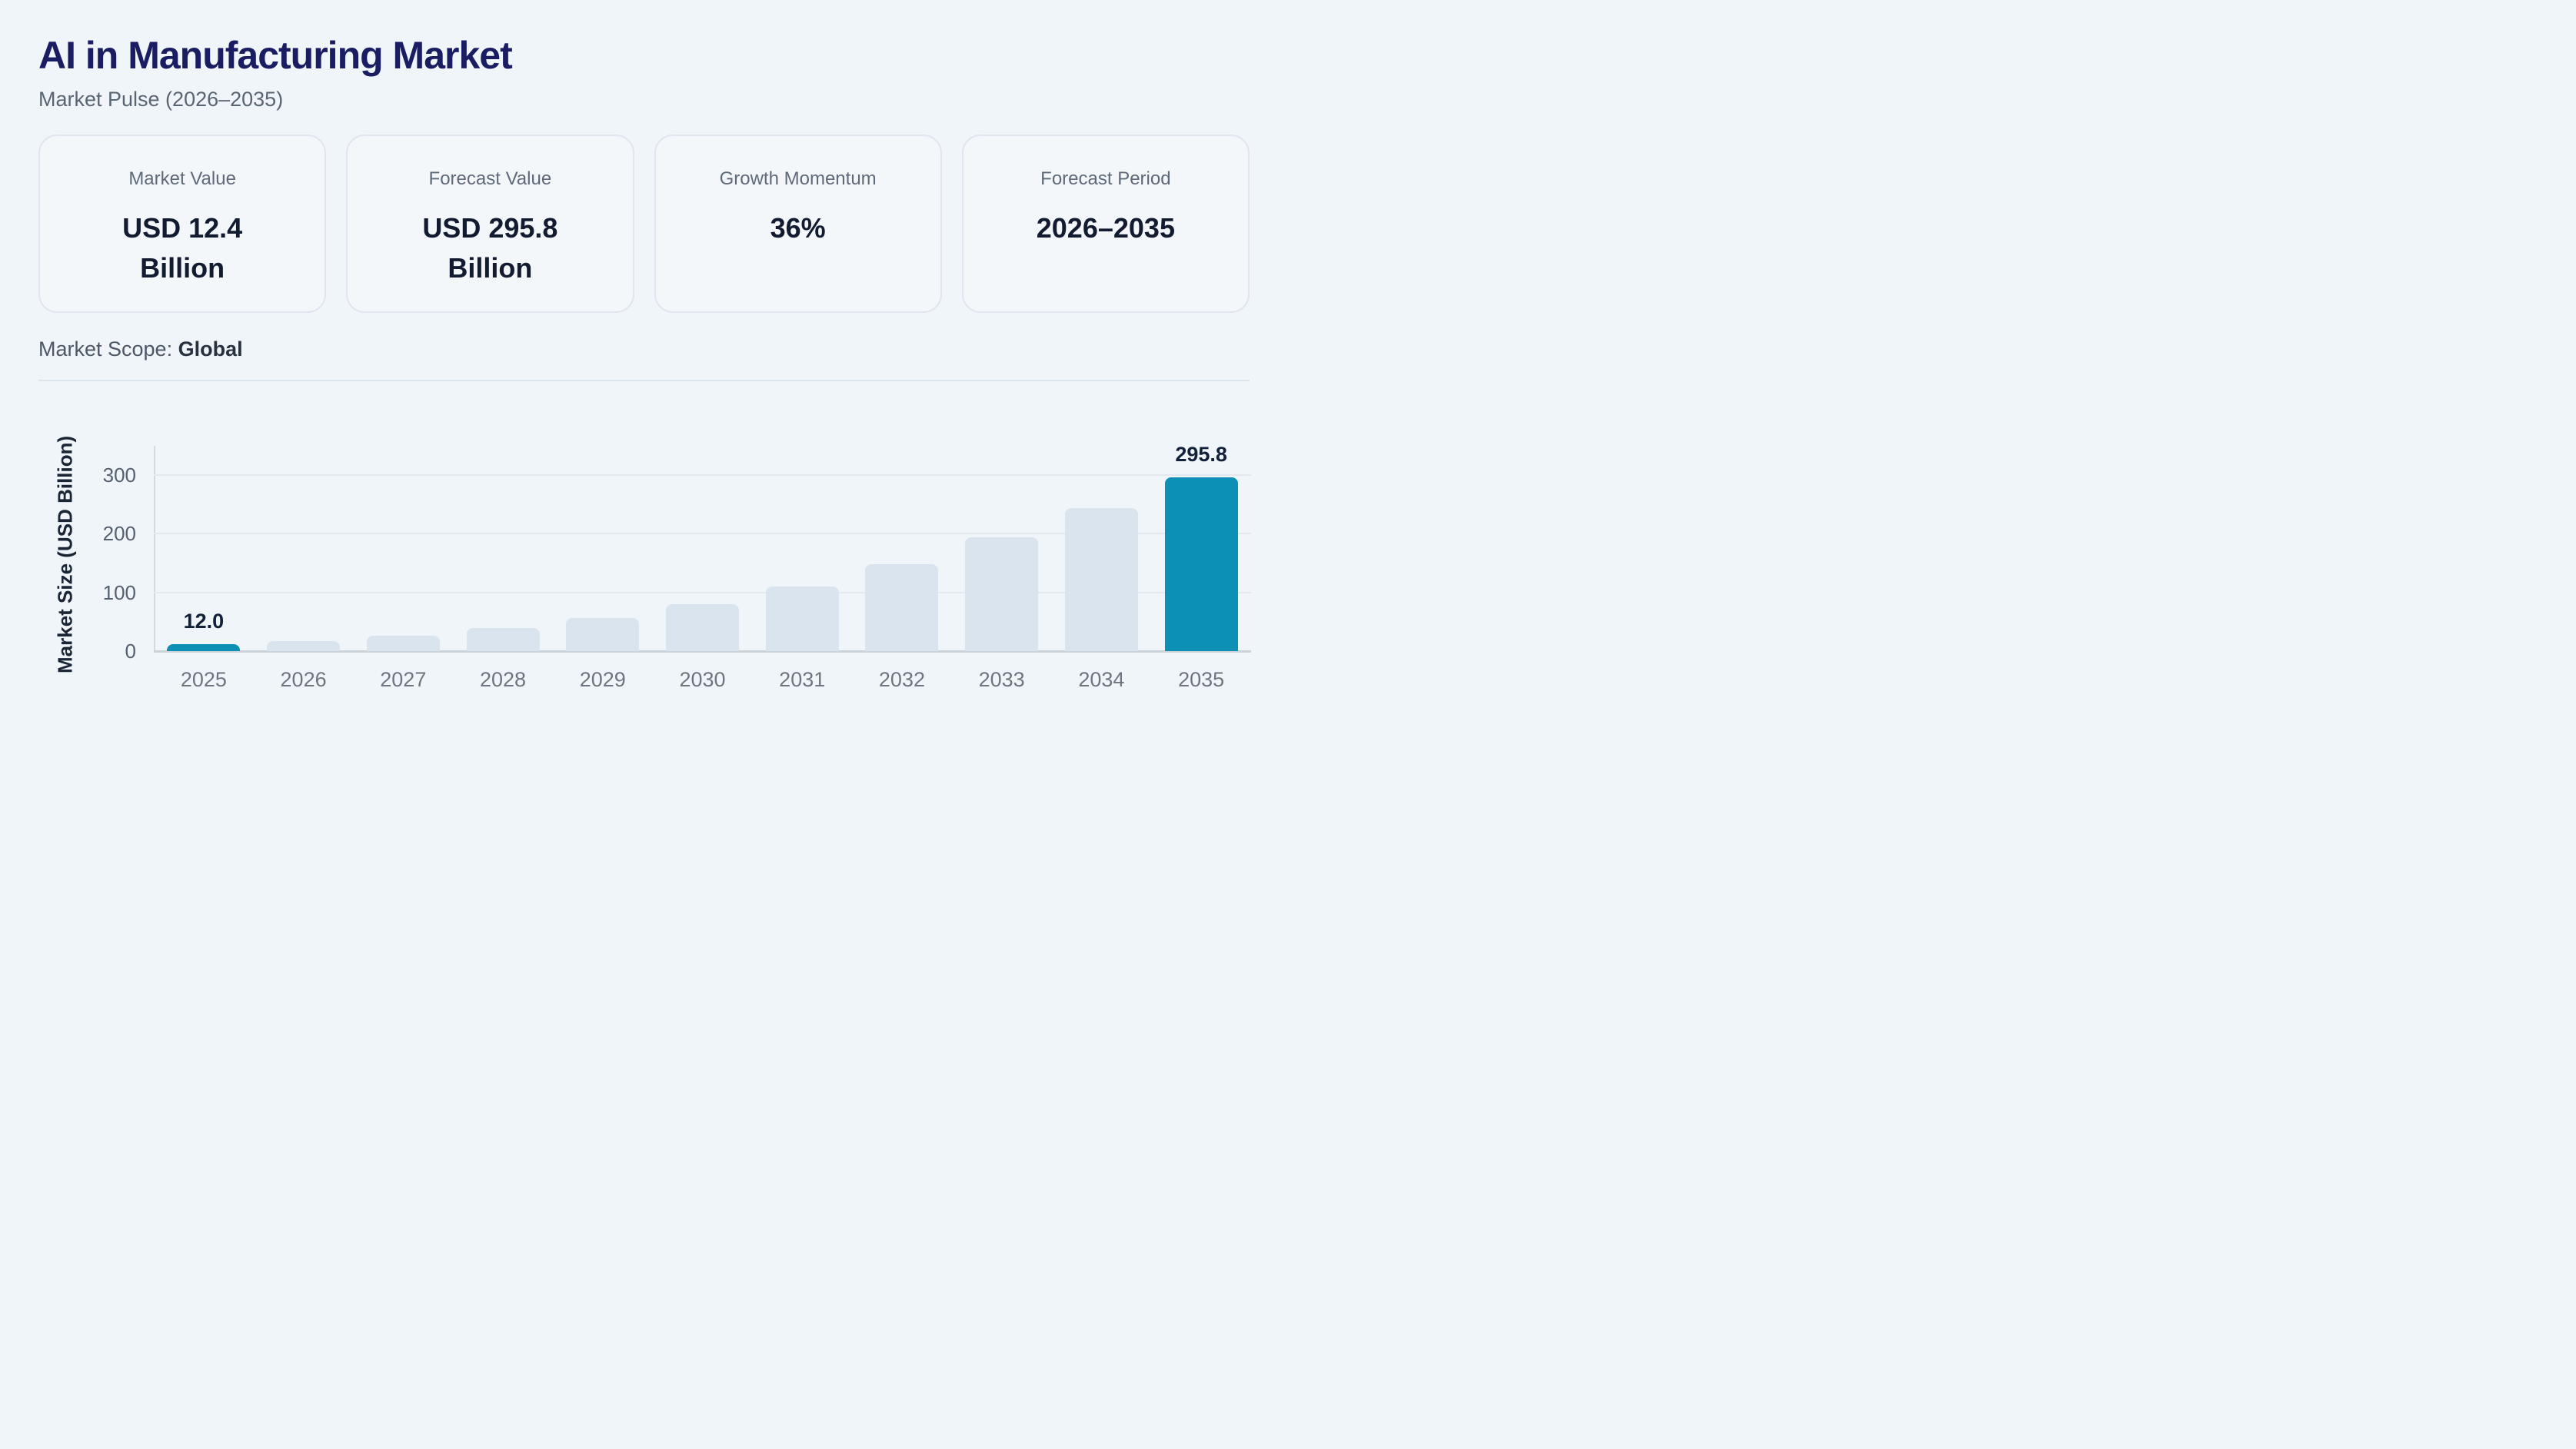 Image resolution: width=2576 pixels, height=1449 pixels. I want to click on bar-2032, so click(902, 608).